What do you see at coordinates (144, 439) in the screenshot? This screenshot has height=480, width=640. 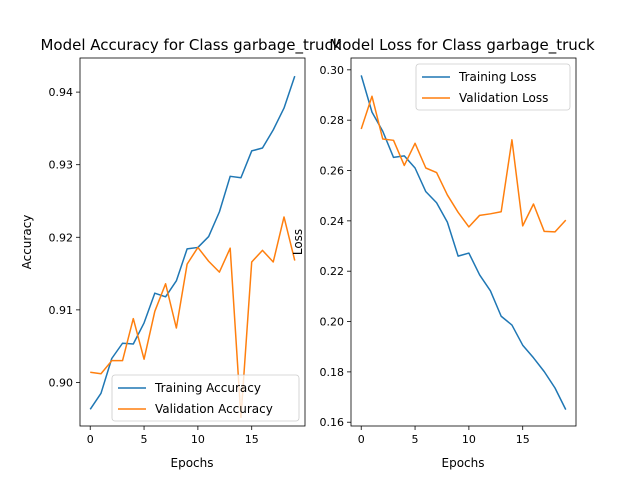 I see `accuracy-x-tick-label-1: 5` at bounding box center [144, 439].